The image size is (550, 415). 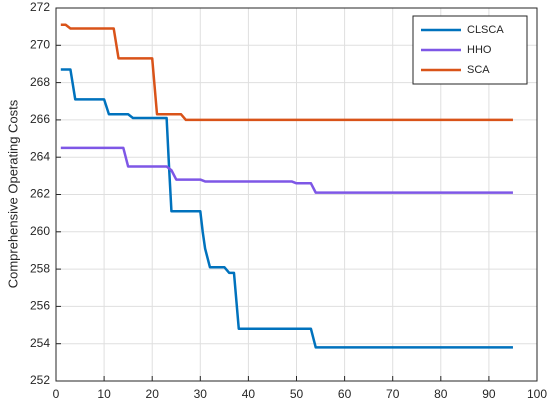 I want to click on x-tick-label: 40, so click(x=249, y=394).